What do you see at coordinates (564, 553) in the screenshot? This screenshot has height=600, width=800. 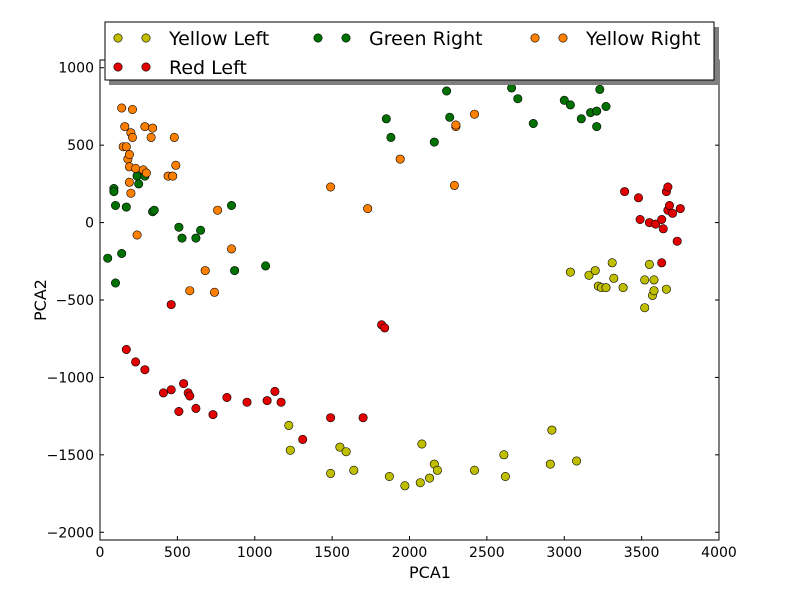 I see `x-tick-label: 3000` at bounding box center [564, 553].